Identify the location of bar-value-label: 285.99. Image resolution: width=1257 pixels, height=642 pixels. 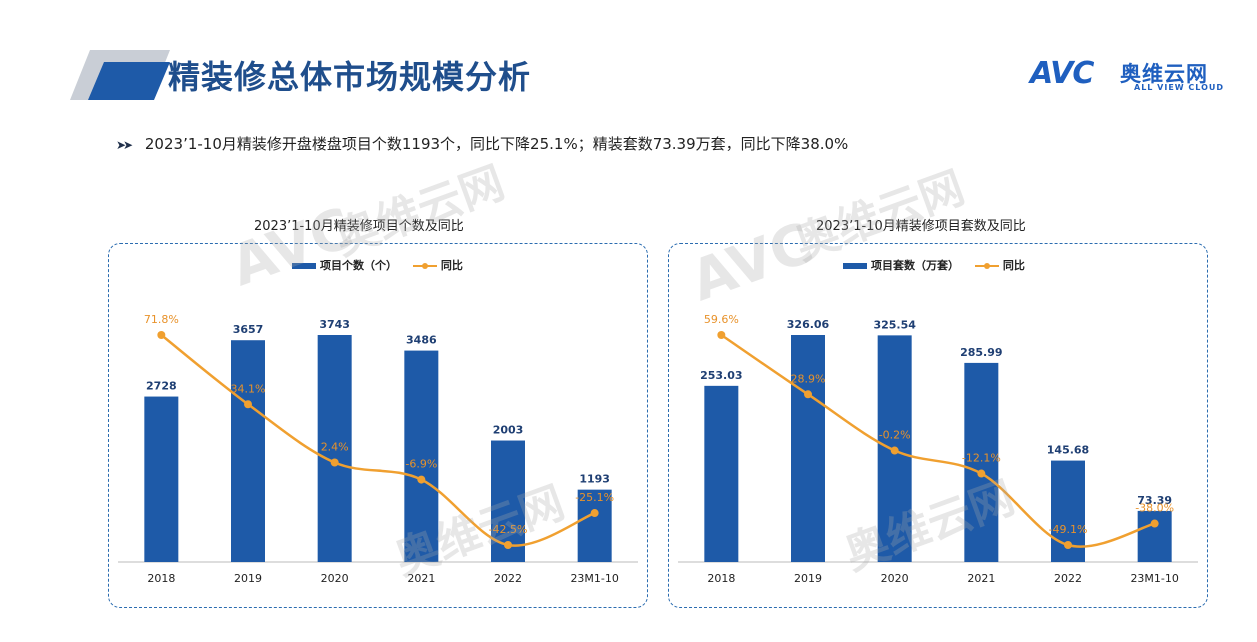
(981, 352).